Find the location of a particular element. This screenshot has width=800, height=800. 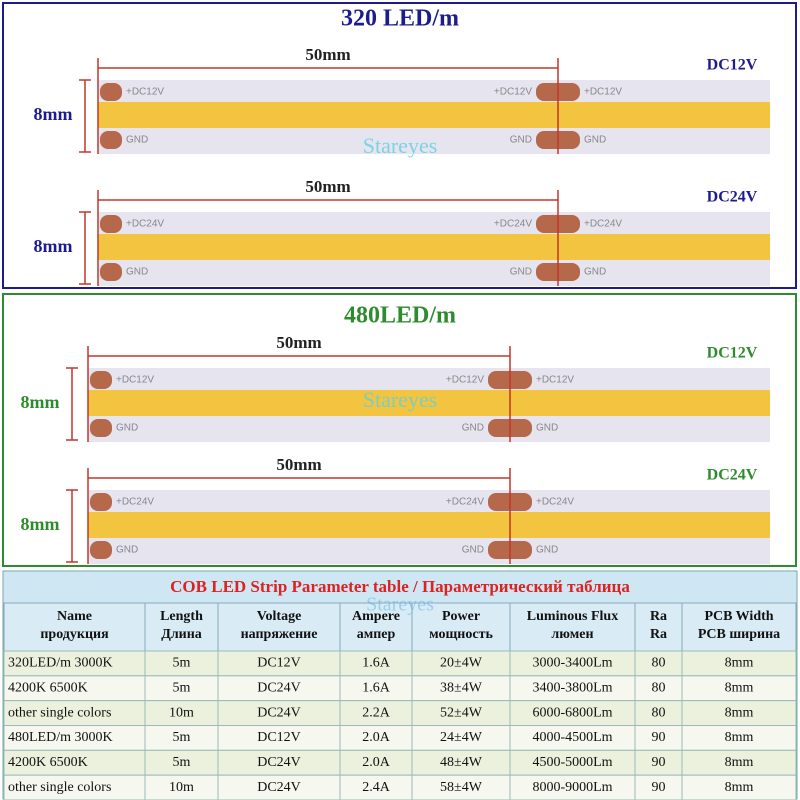

cell-text: 2.0A is located at coordinates (376, 762).